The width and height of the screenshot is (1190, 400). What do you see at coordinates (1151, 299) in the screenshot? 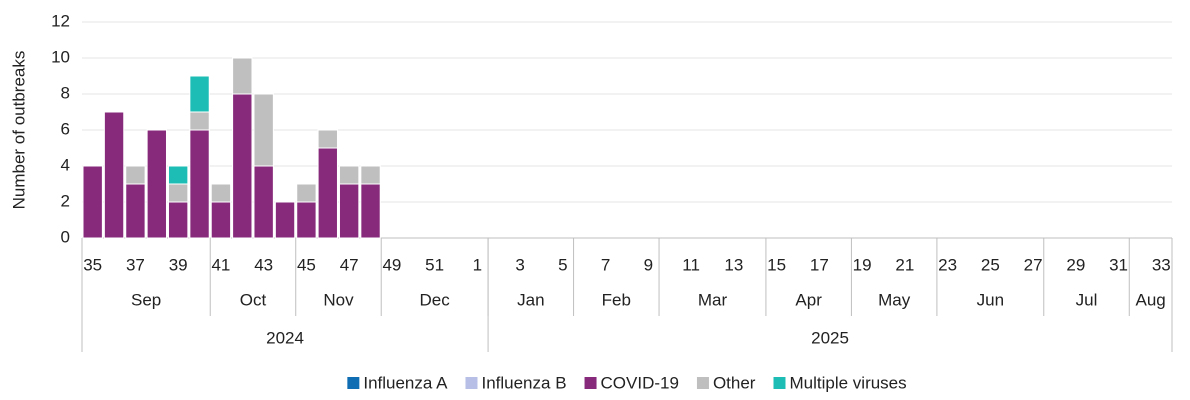
I see `group-label: Aug` at bounding box center [1151, 299].